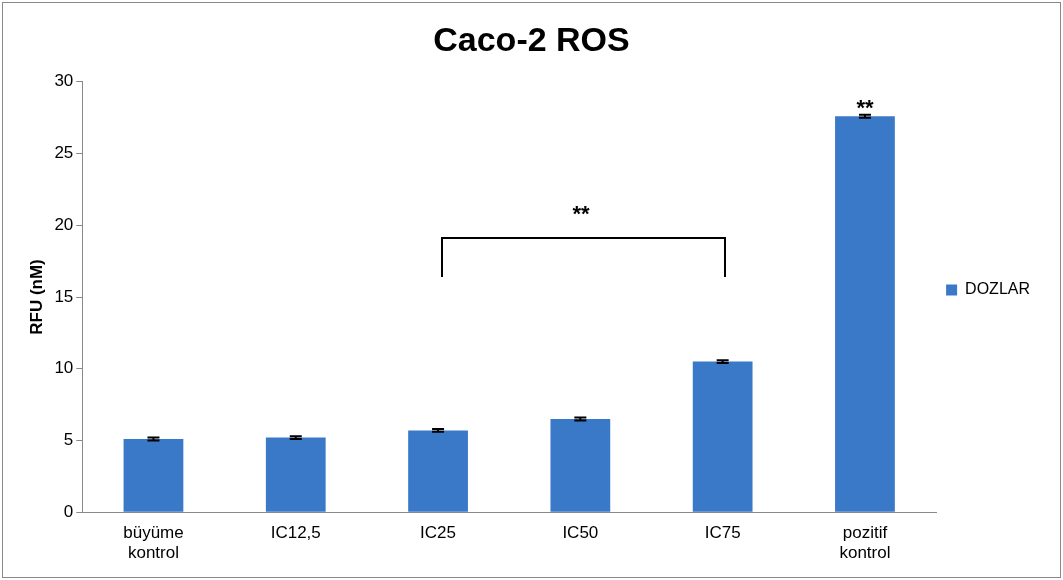  Describe the element at coordinates (722, 533) in the screenshot. I see `x-tick-label: IC75` at that location.